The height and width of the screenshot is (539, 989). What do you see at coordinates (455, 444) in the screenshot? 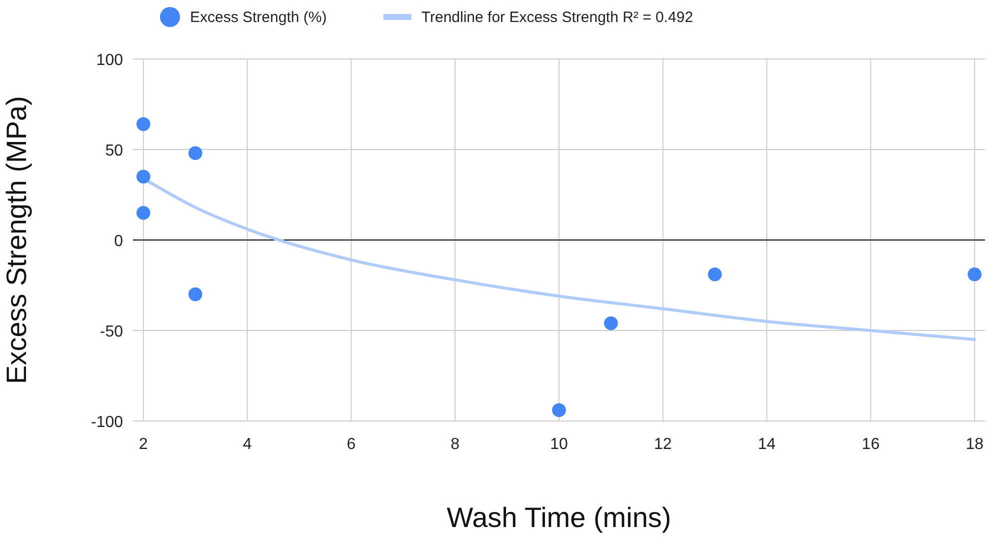
I see `x-tick-label: 8` at bounding box center [455, 444].